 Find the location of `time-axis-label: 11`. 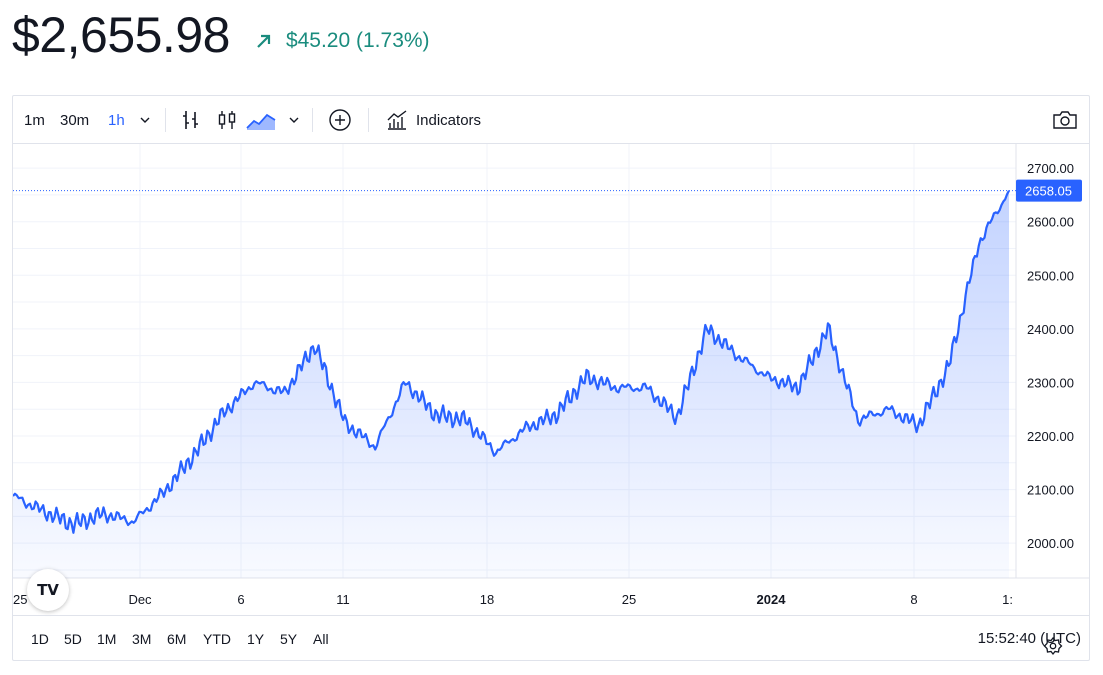

time-axis-label: 11 is located at coordinates (343, 599).